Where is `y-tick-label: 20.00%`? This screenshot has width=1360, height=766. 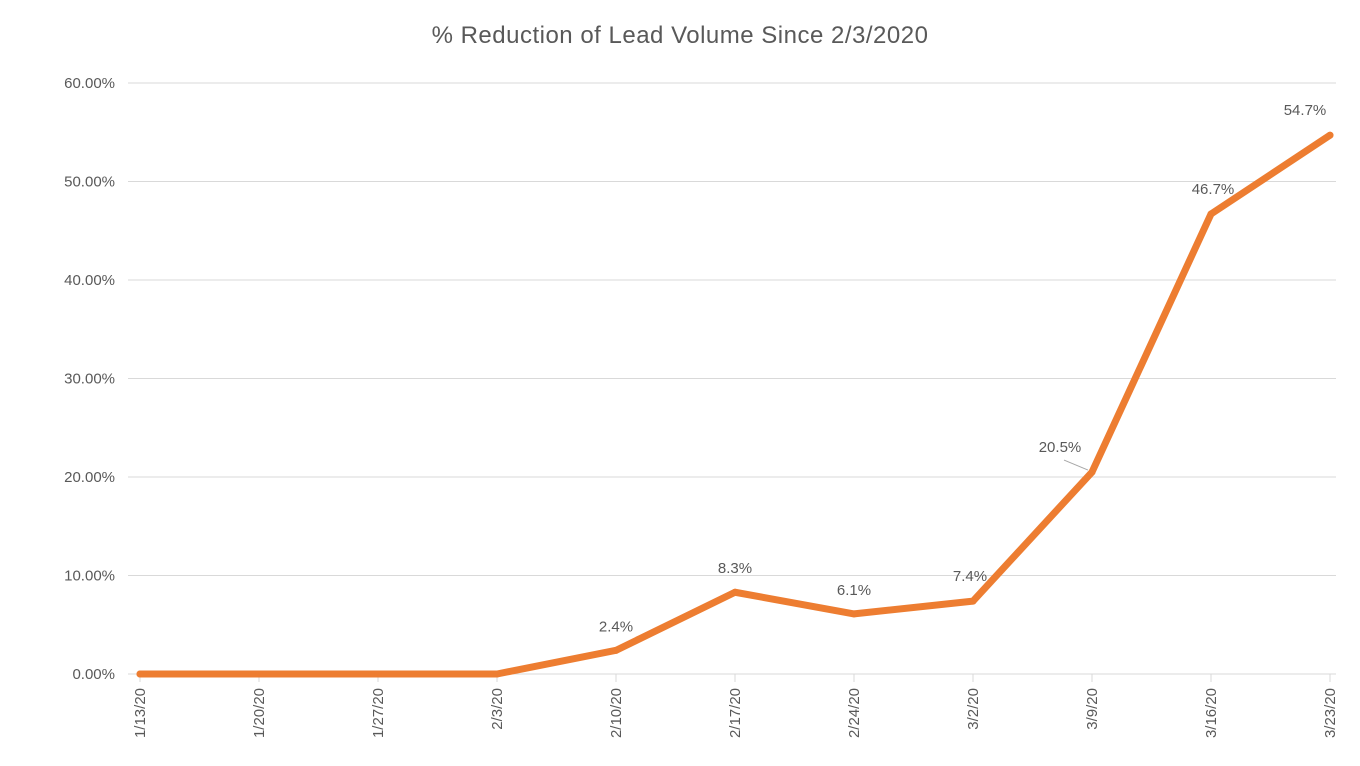 y-tick-label: 20.00% is located at coordinates (89, 477).